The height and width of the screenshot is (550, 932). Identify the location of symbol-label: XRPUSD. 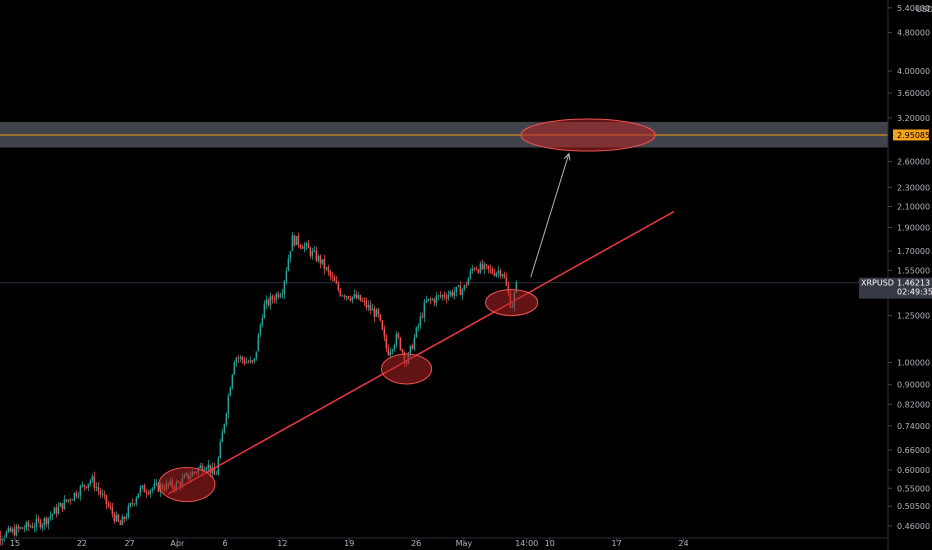
(877, 283).